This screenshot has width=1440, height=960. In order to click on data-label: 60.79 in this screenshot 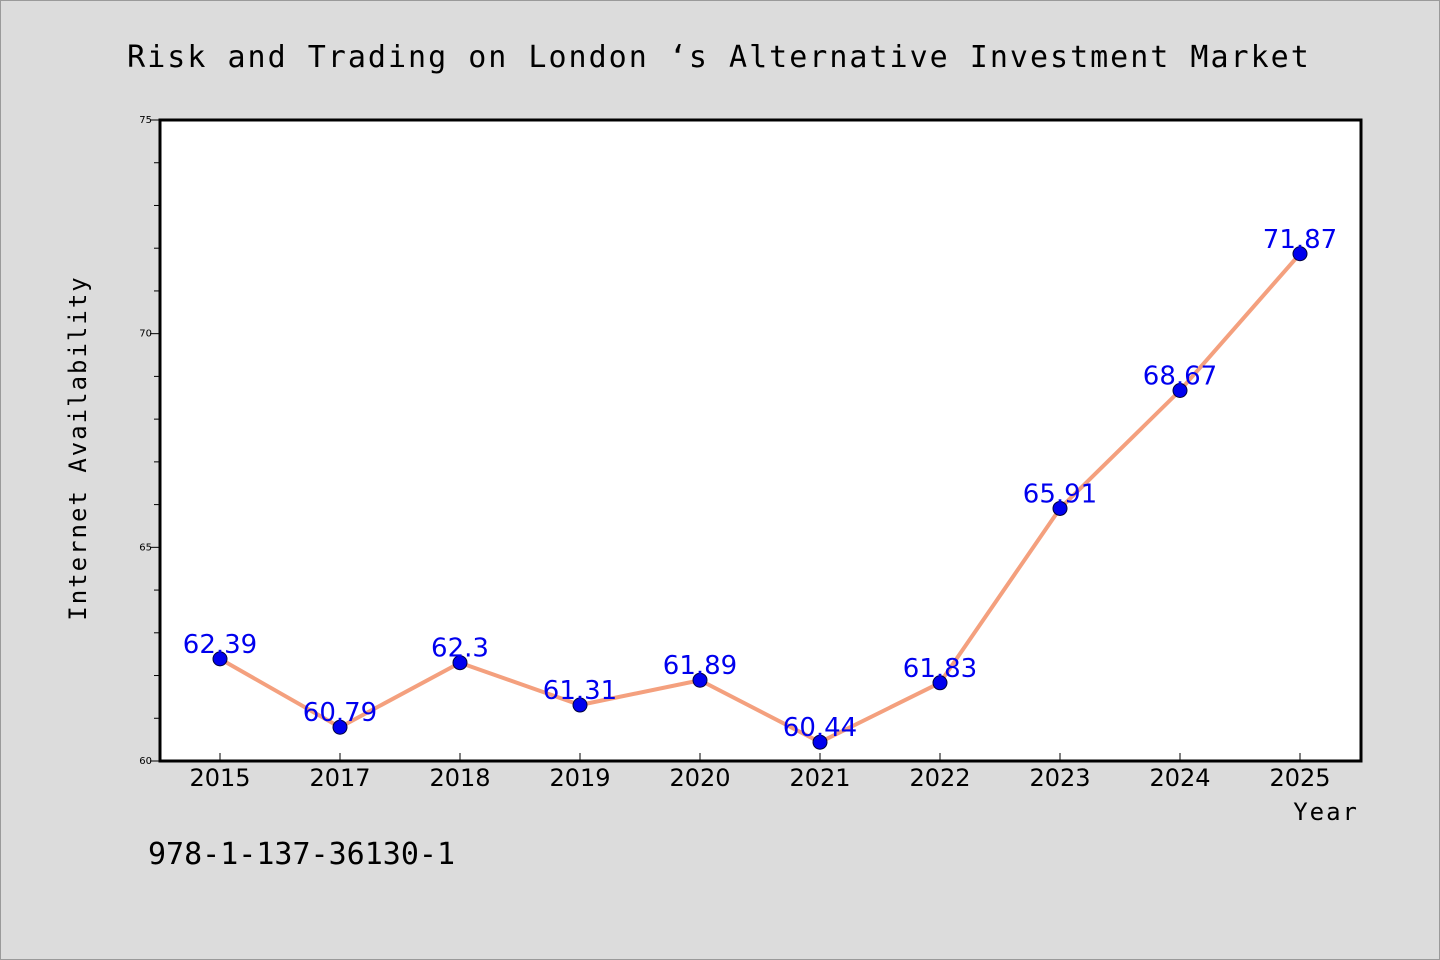, I will do `click(340, 713)`.